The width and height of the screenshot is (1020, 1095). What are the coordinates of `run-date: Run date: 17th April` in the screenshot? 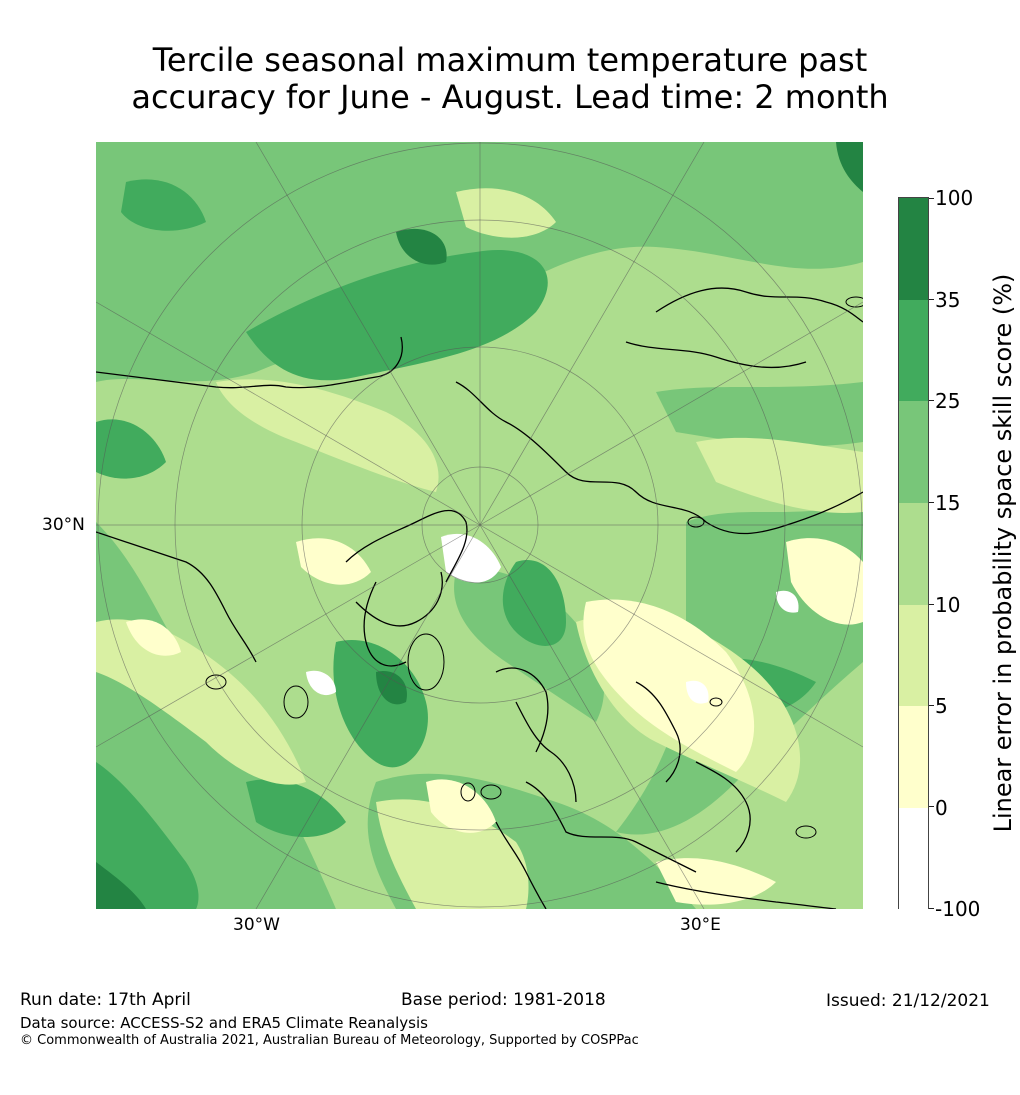 It's located at (105, 1000).